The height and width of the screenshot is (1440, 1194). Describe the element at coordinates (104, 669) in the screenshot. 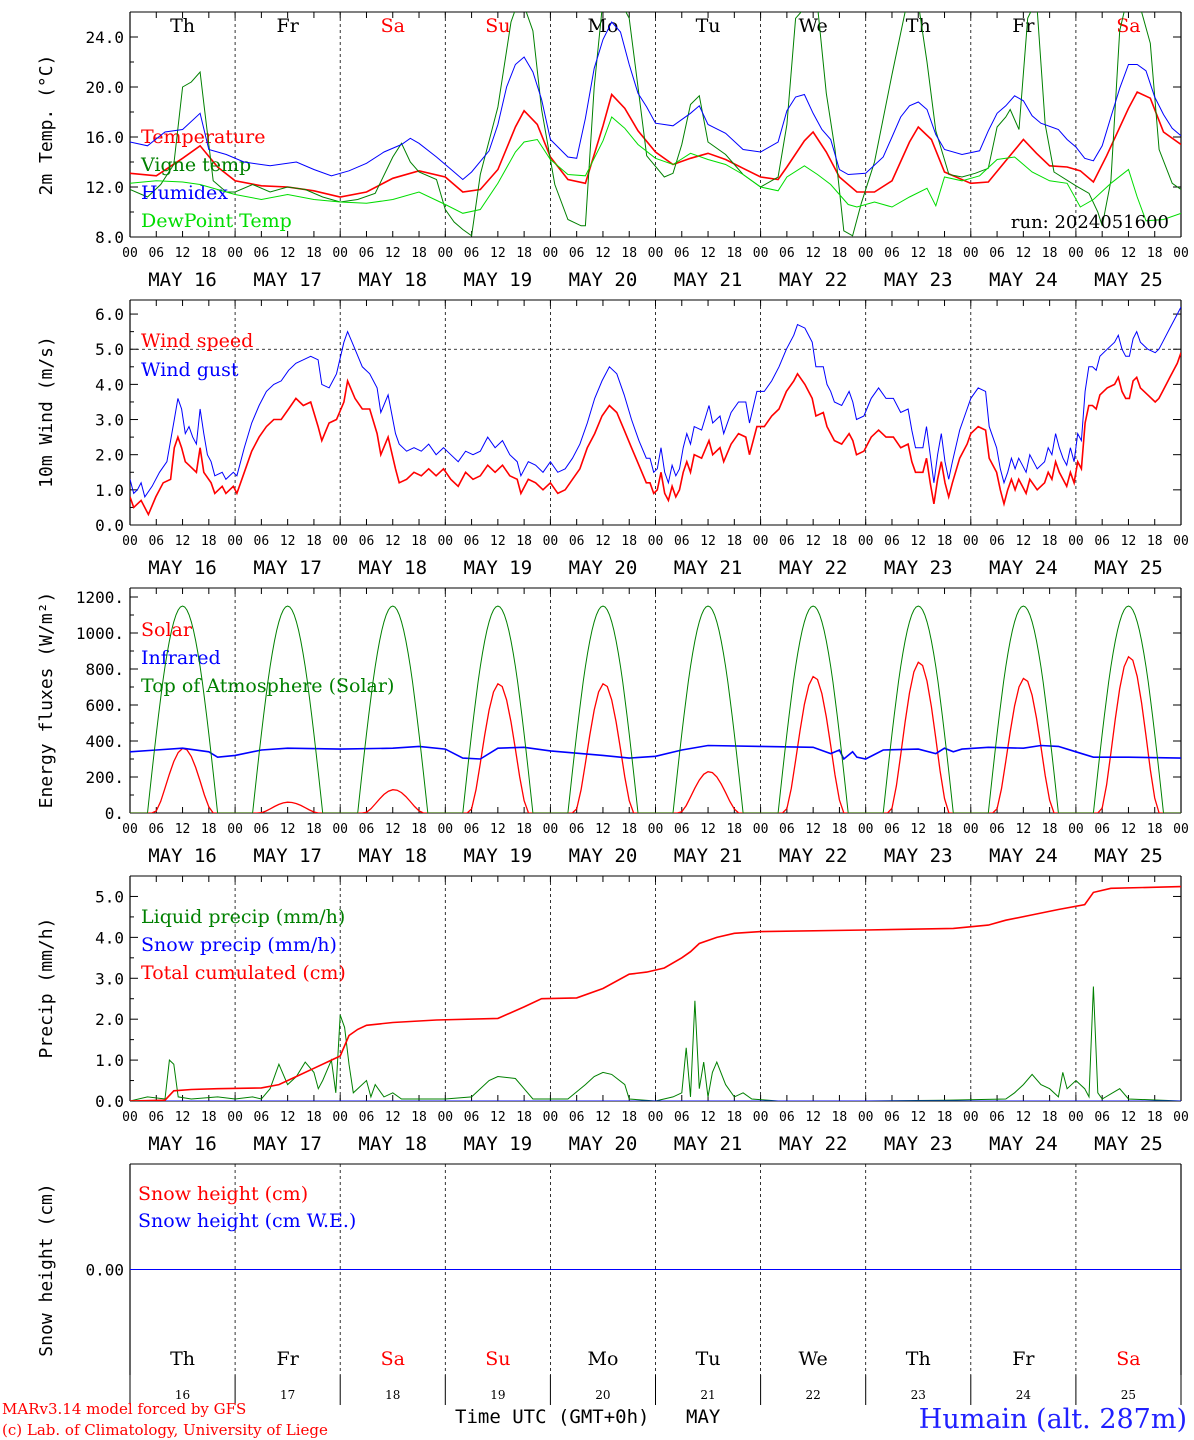

I see `y-tick-label: 800.` at that location.